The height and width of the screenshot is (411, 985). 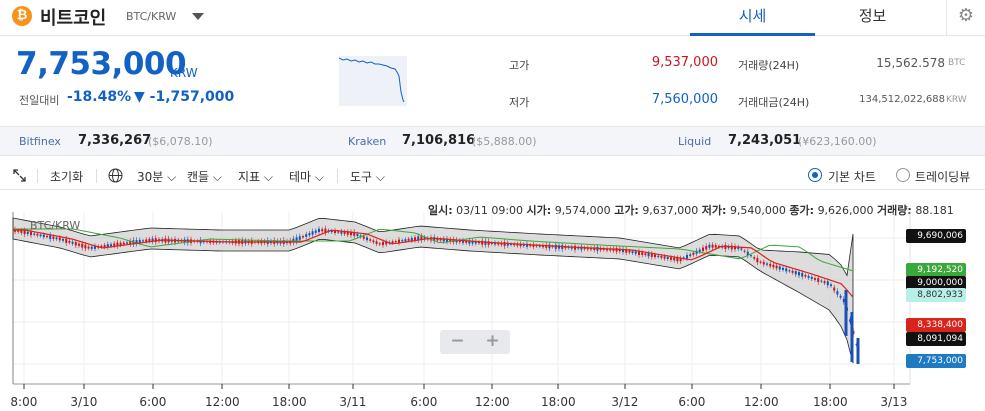 What do you see at coordinates (73, 18) in the screenshot?
I see `coin-name: 비트코인` at bounding box center [73, 18].